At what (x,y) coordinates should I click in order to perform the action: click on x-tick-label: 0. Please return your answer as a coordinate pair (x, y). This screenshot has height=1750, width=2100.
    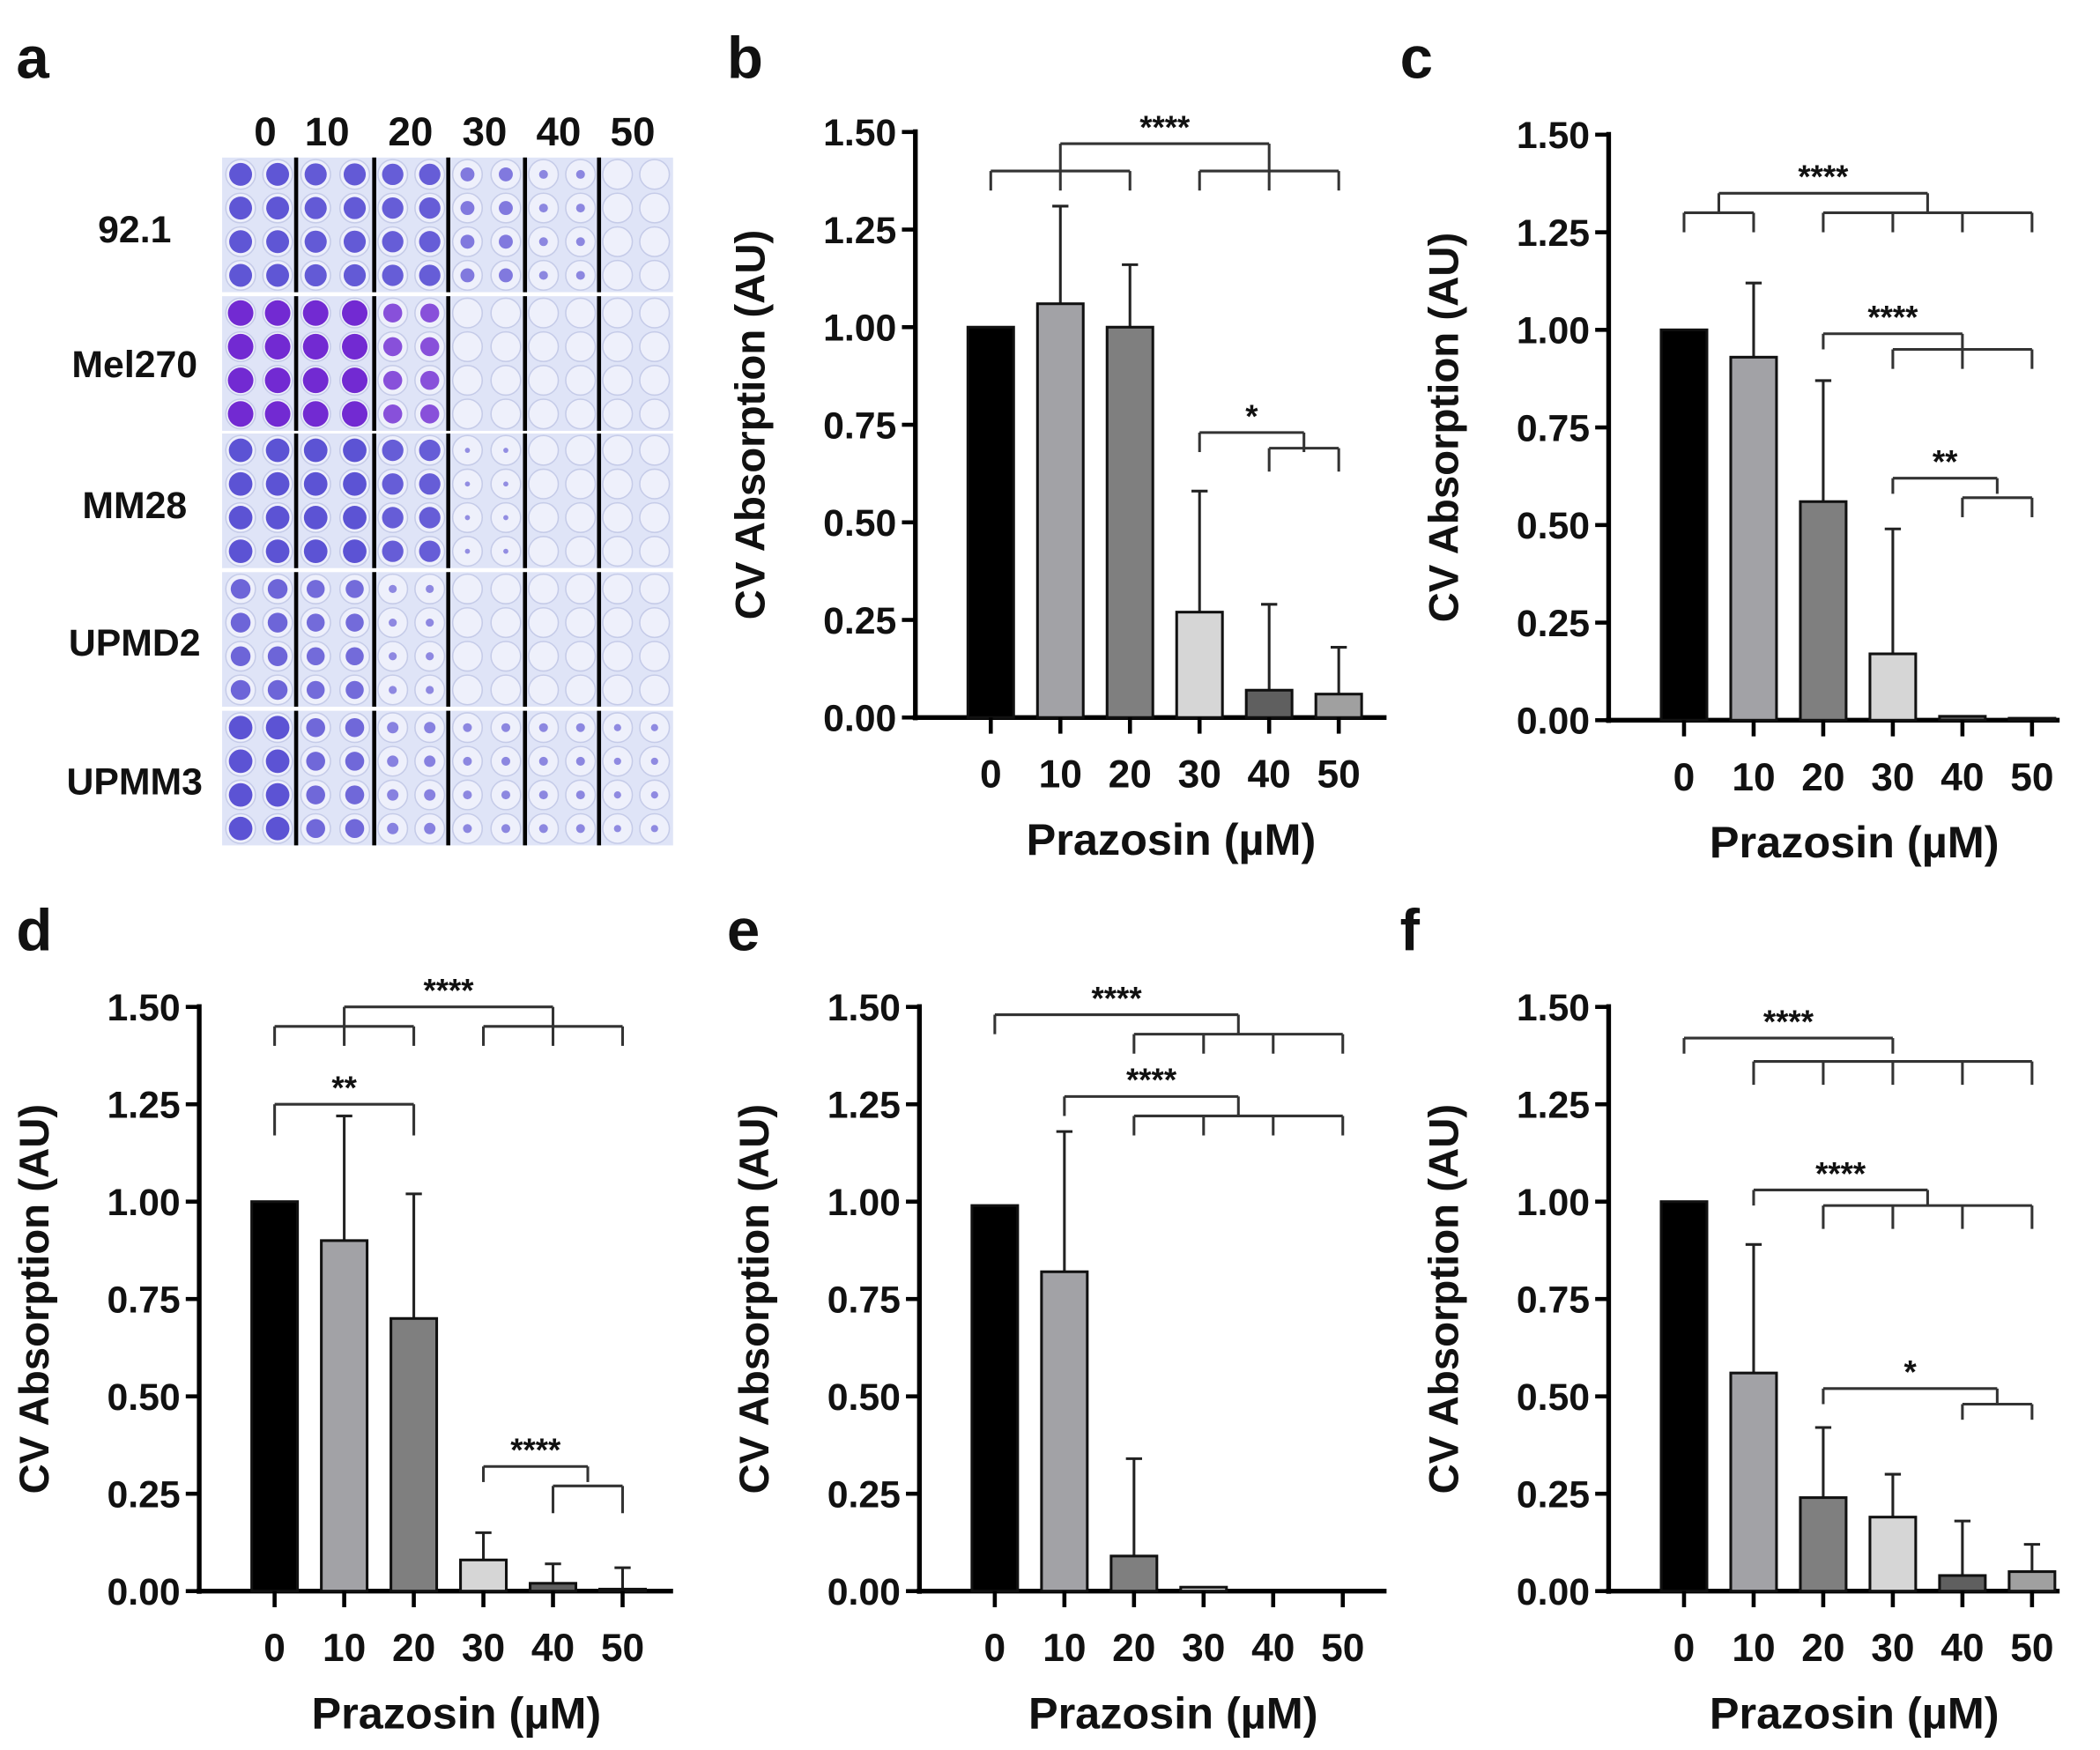
    Looking at the image, I should click on (1685, 1648).